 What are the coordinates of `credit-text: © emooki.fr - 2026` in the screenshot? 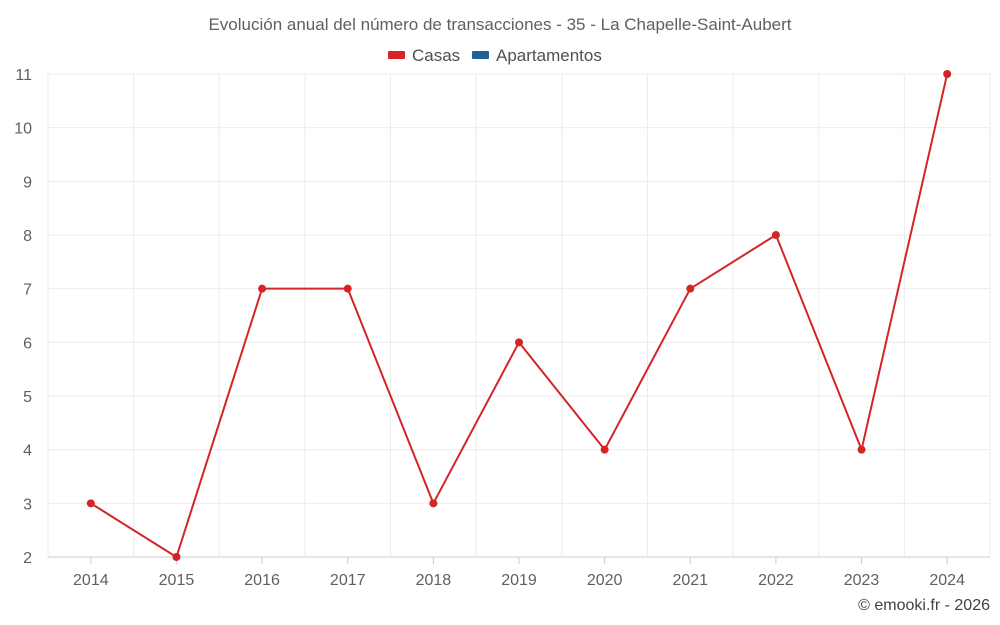 It's located at (924, 605).